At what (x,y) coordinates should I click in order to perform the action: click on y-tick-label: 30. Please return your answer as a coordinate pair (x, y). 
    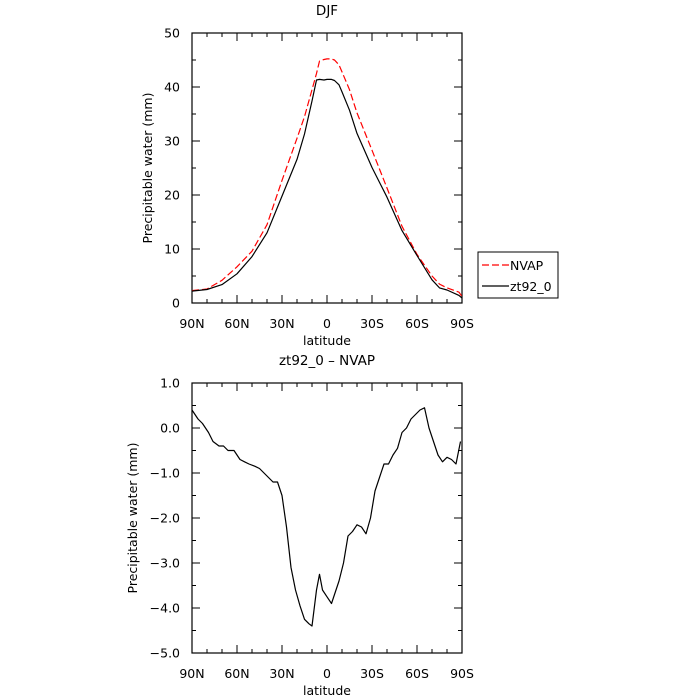
    Looking at the image, I should click on (172, 141).